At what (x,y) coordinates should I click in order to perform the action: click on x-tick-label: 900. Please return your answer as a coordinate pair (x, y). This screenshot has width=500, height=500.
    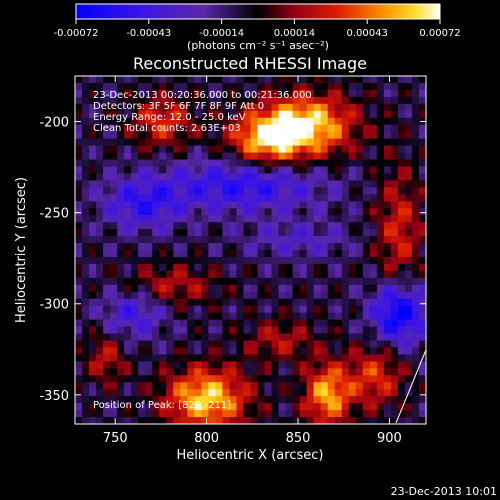
    Looking at the image, I should click on (389, 438).